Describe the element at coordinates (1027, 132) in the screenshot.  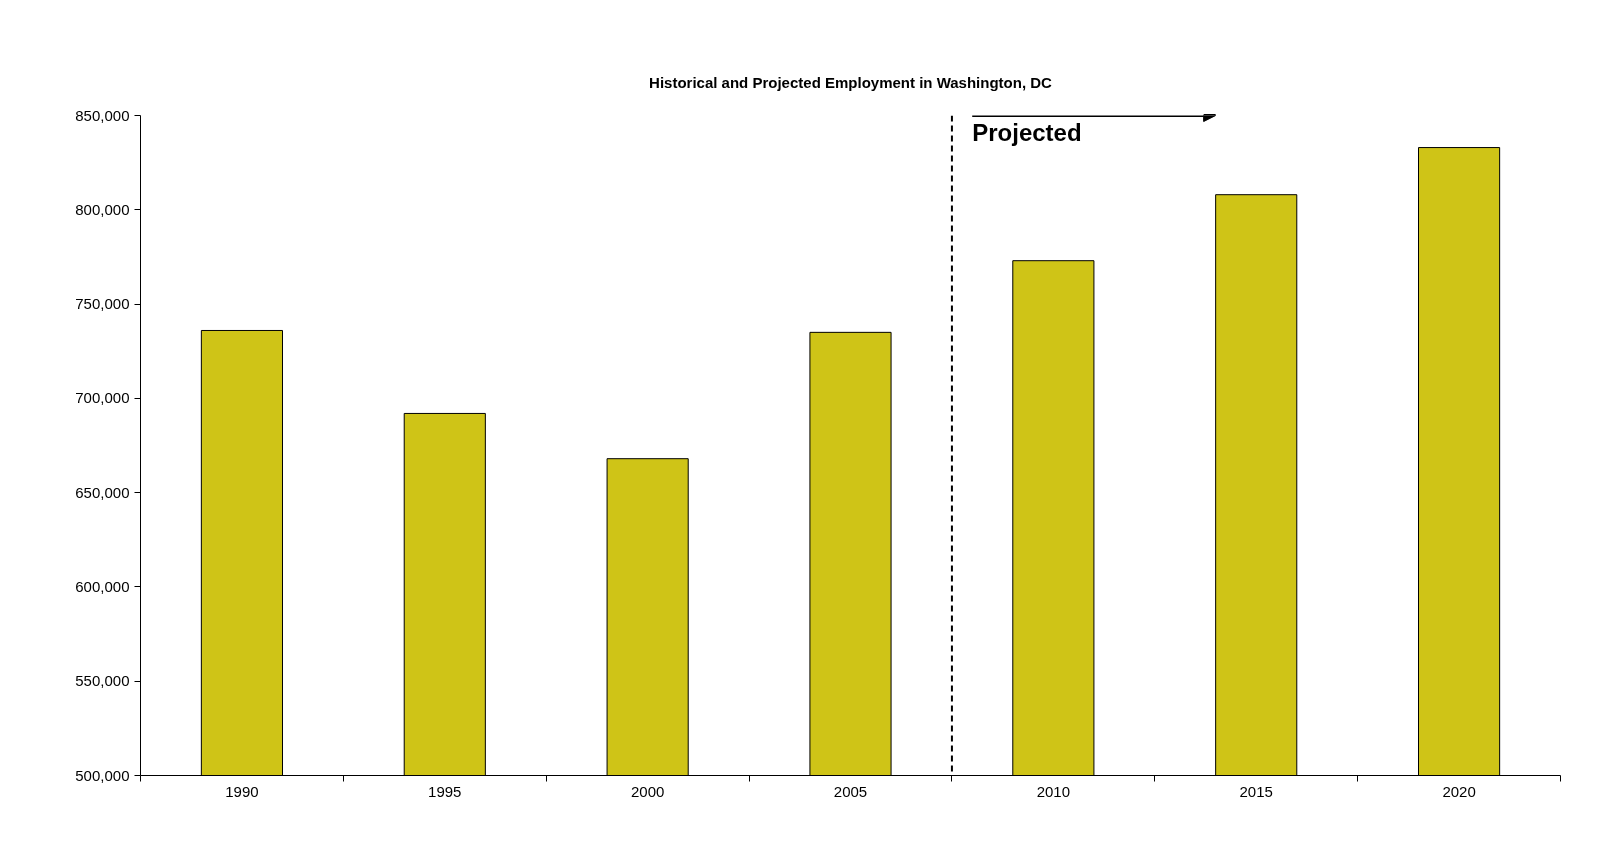
I see `ref-line-label: Projected` at that location.